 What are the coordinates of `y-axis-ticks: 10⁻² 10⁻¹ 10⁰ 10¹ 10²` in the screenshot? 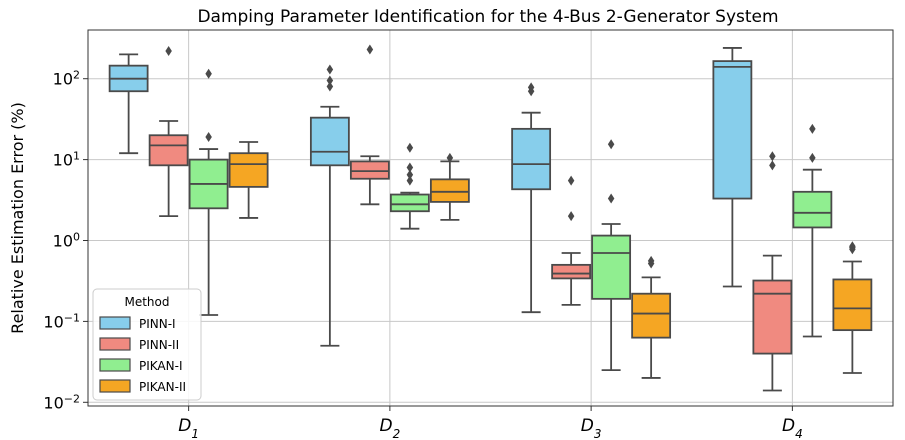 It's located at (65, 240).